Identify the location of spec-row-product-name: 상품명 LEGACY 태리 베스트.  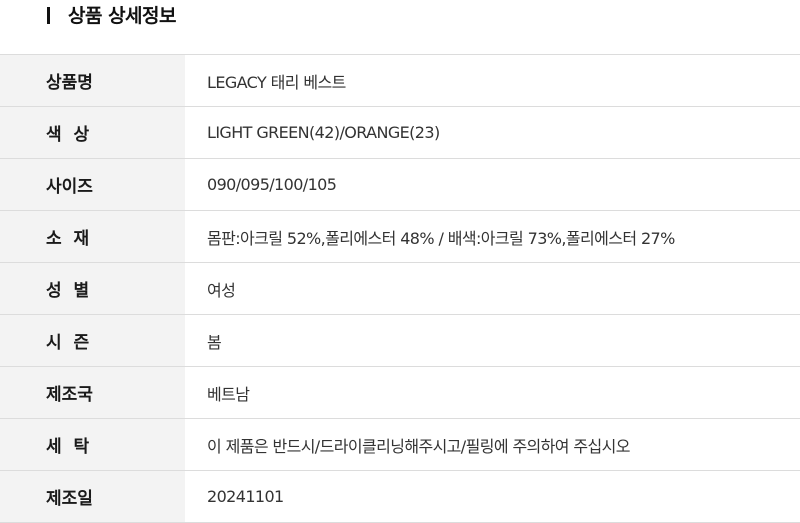
(400, 81).